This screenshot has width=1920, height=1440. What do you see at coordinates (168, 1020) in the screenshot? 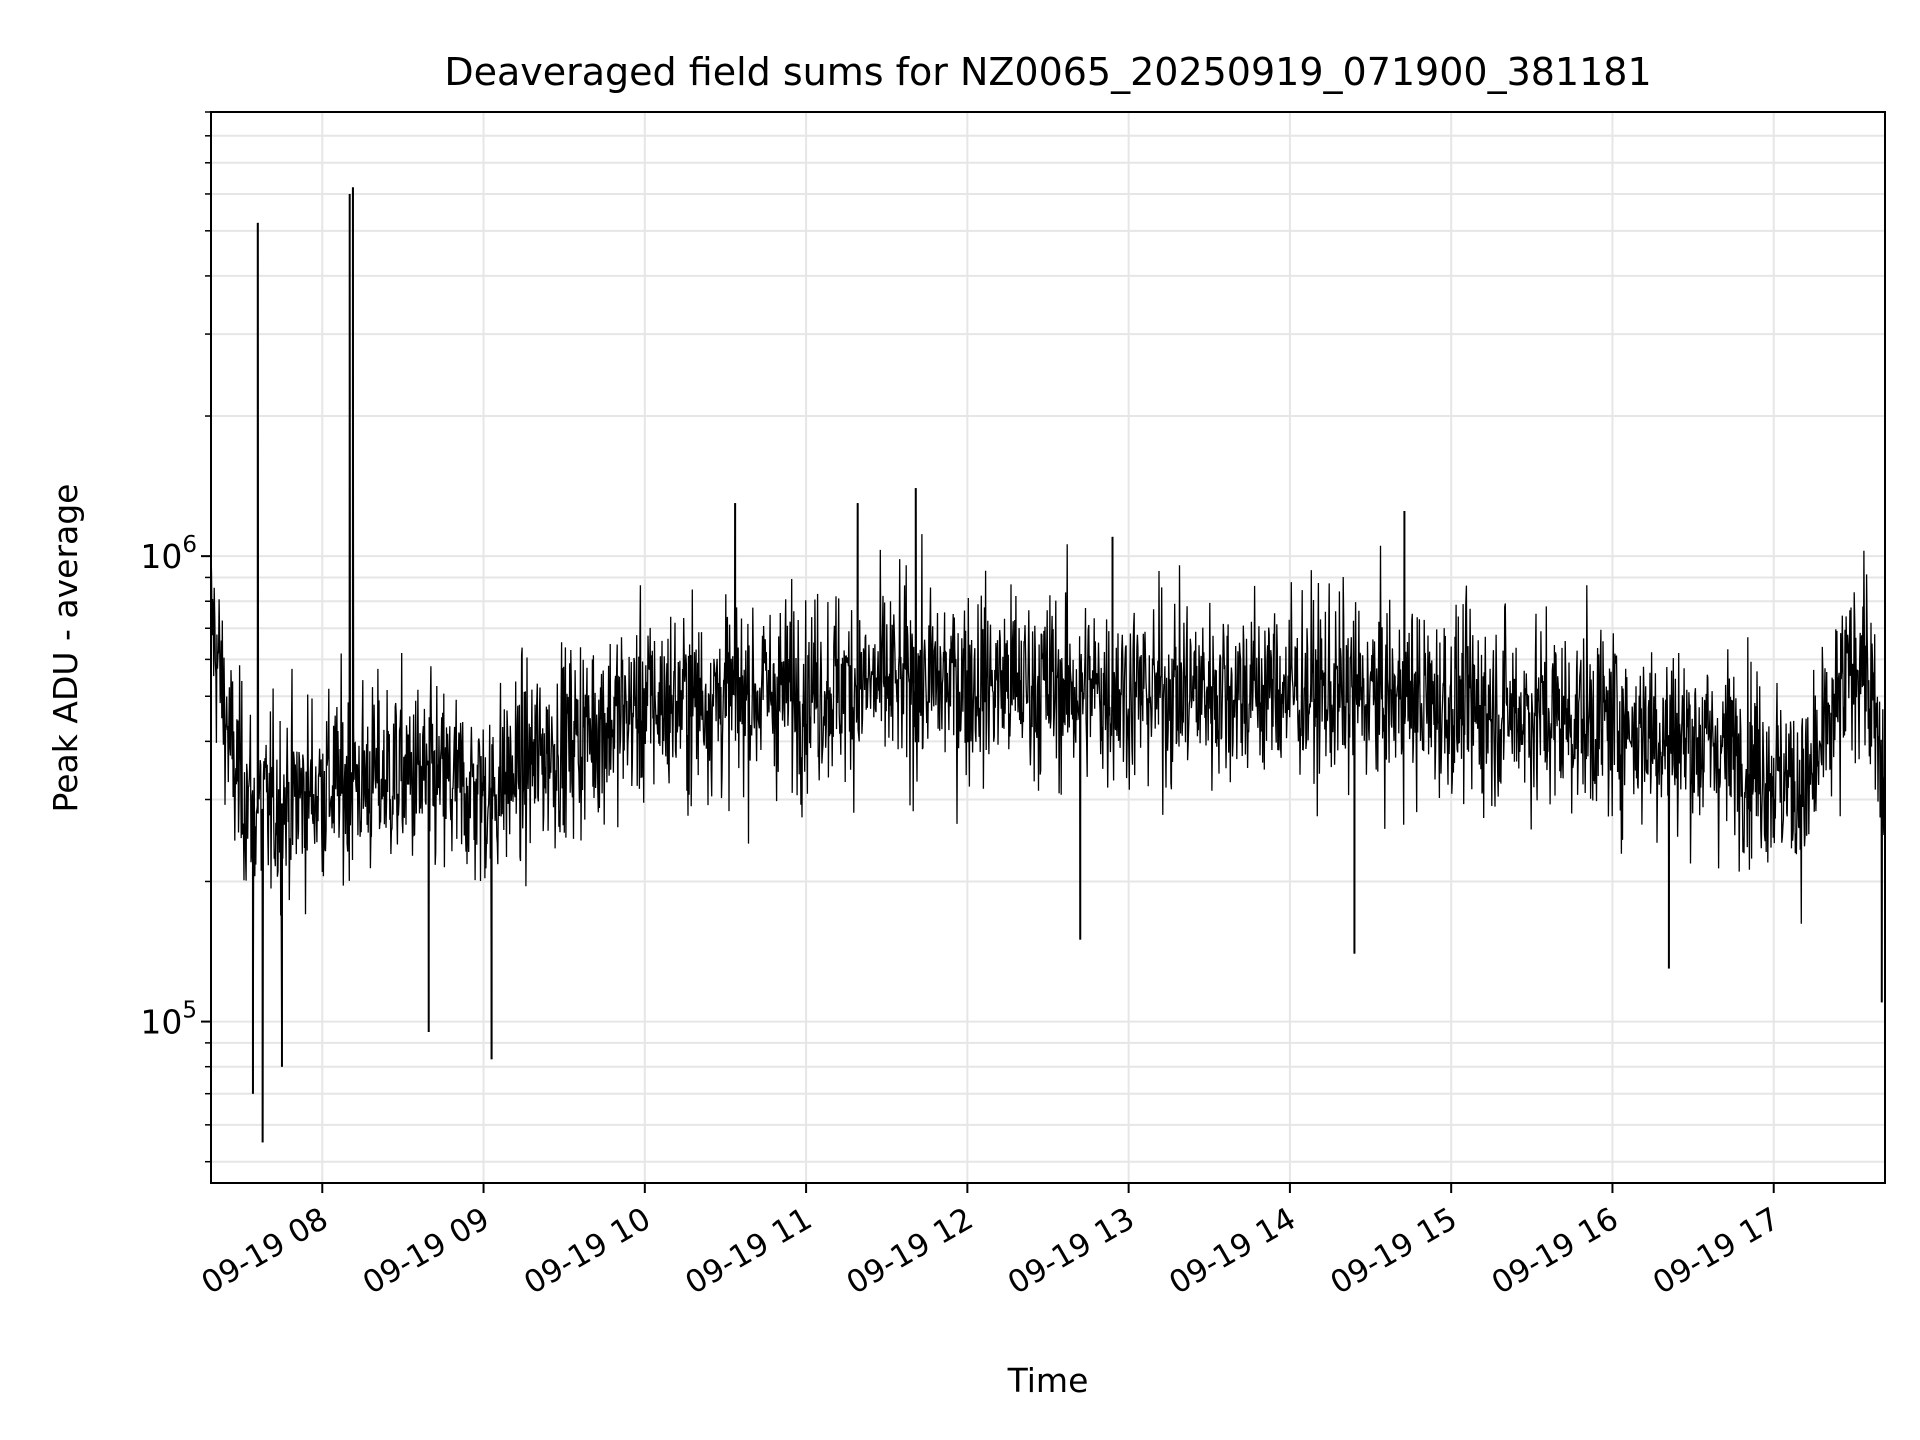
I see `y-tick-label: 10⁵` at bounding box center [168, 1020].